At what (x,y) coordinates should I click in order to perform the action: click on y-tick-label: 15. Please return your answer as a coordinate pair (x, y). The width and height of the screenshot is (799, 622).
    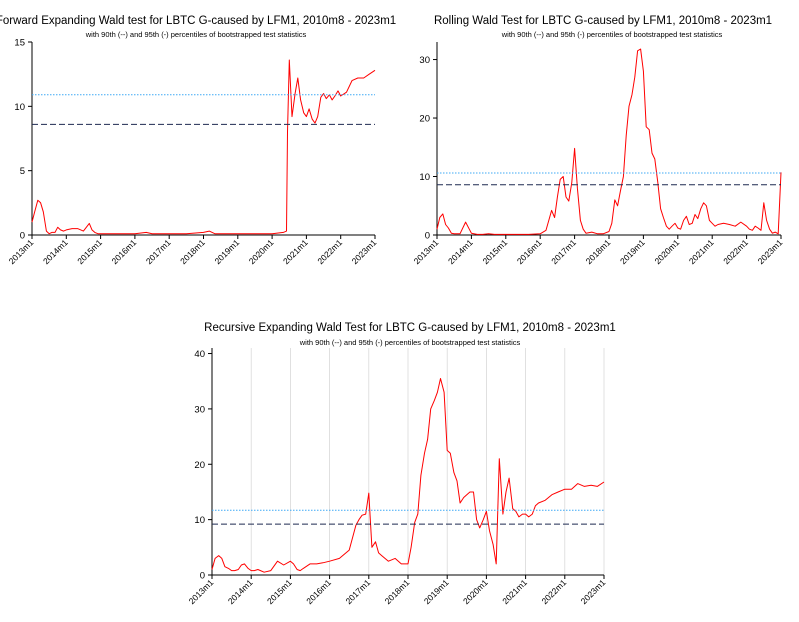
    Looking at the image, I should click on (19, 43).